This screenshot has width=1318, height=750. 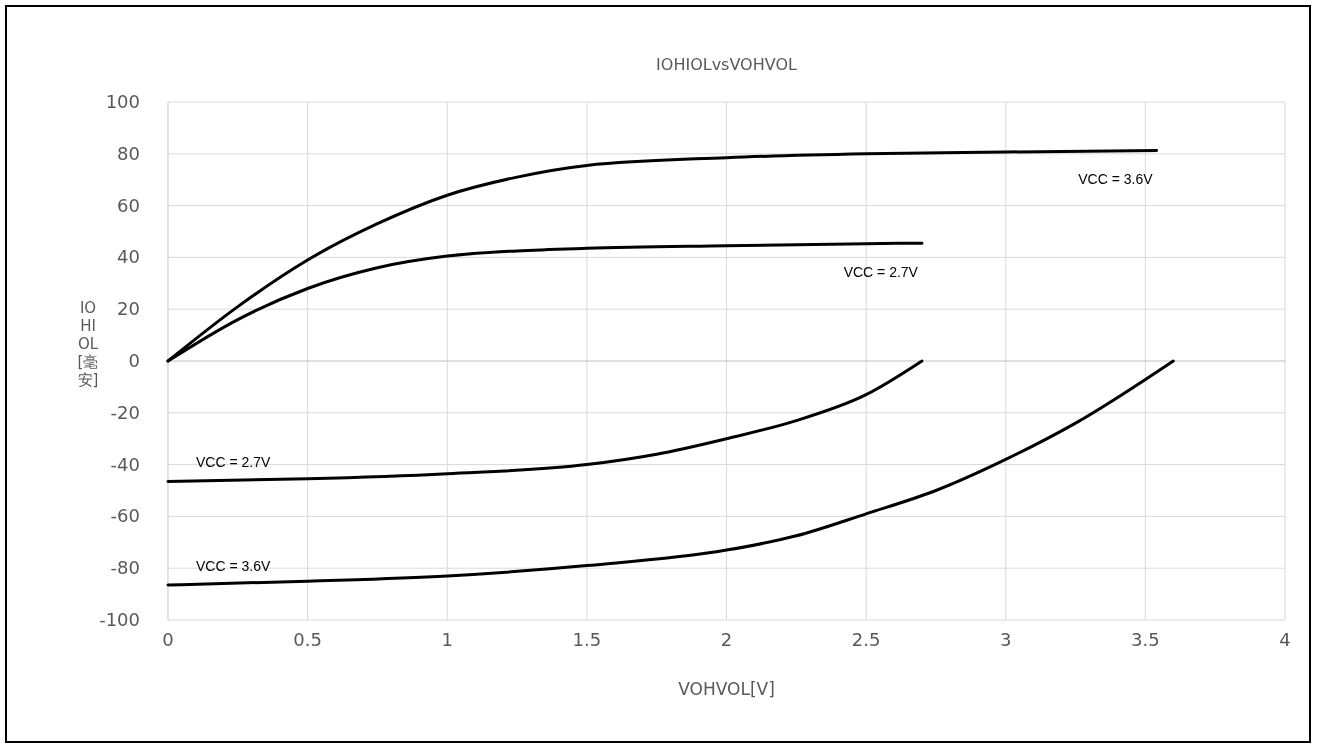 I want to click on x-tick-label: 2, so click(x=726, y=639).